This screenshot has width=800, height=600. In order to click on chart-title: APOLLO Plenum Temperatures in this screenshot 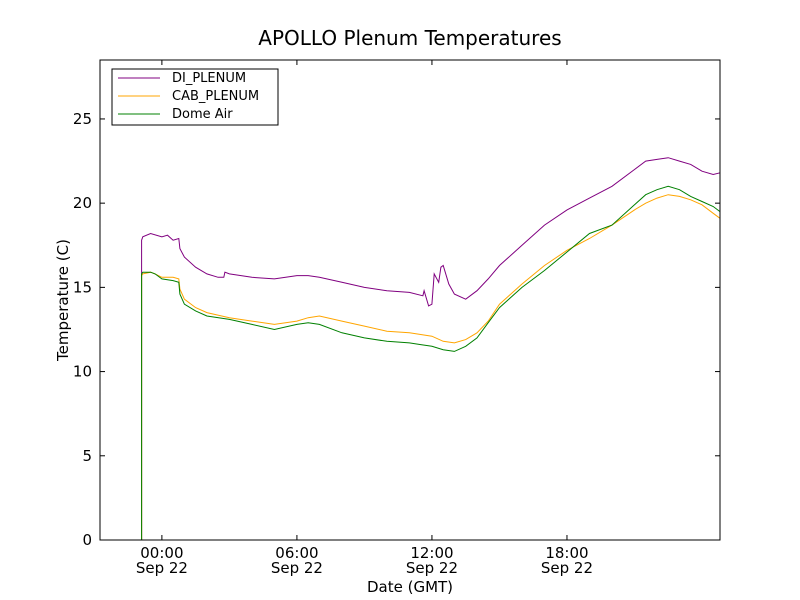, I will do `click(409, 38)`.